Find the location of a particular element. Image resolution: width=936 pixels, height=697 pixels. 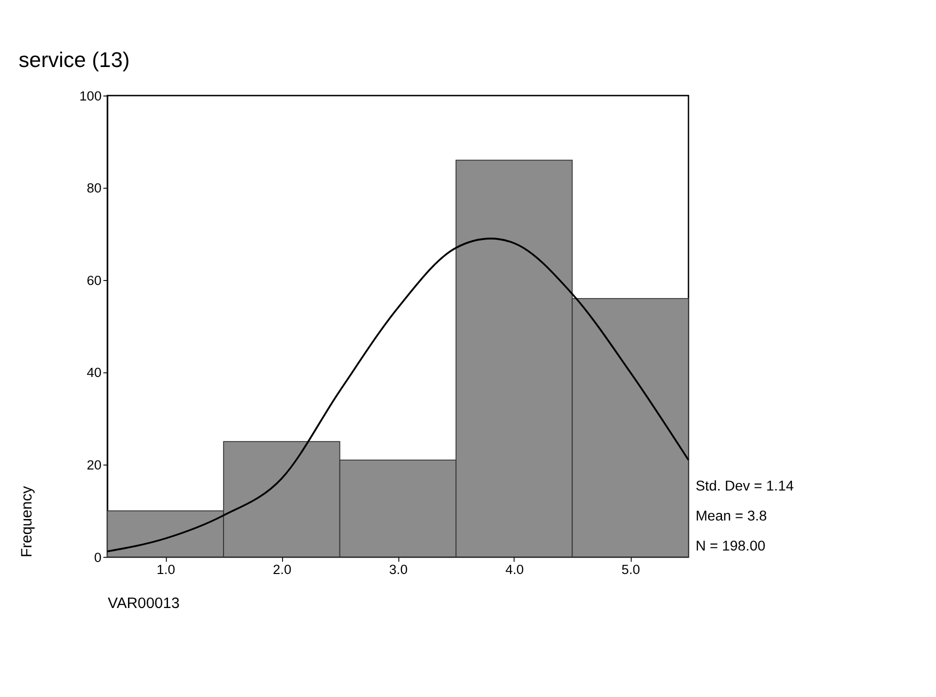

y-tick-label: 100 is located at coordinates (90, 96).